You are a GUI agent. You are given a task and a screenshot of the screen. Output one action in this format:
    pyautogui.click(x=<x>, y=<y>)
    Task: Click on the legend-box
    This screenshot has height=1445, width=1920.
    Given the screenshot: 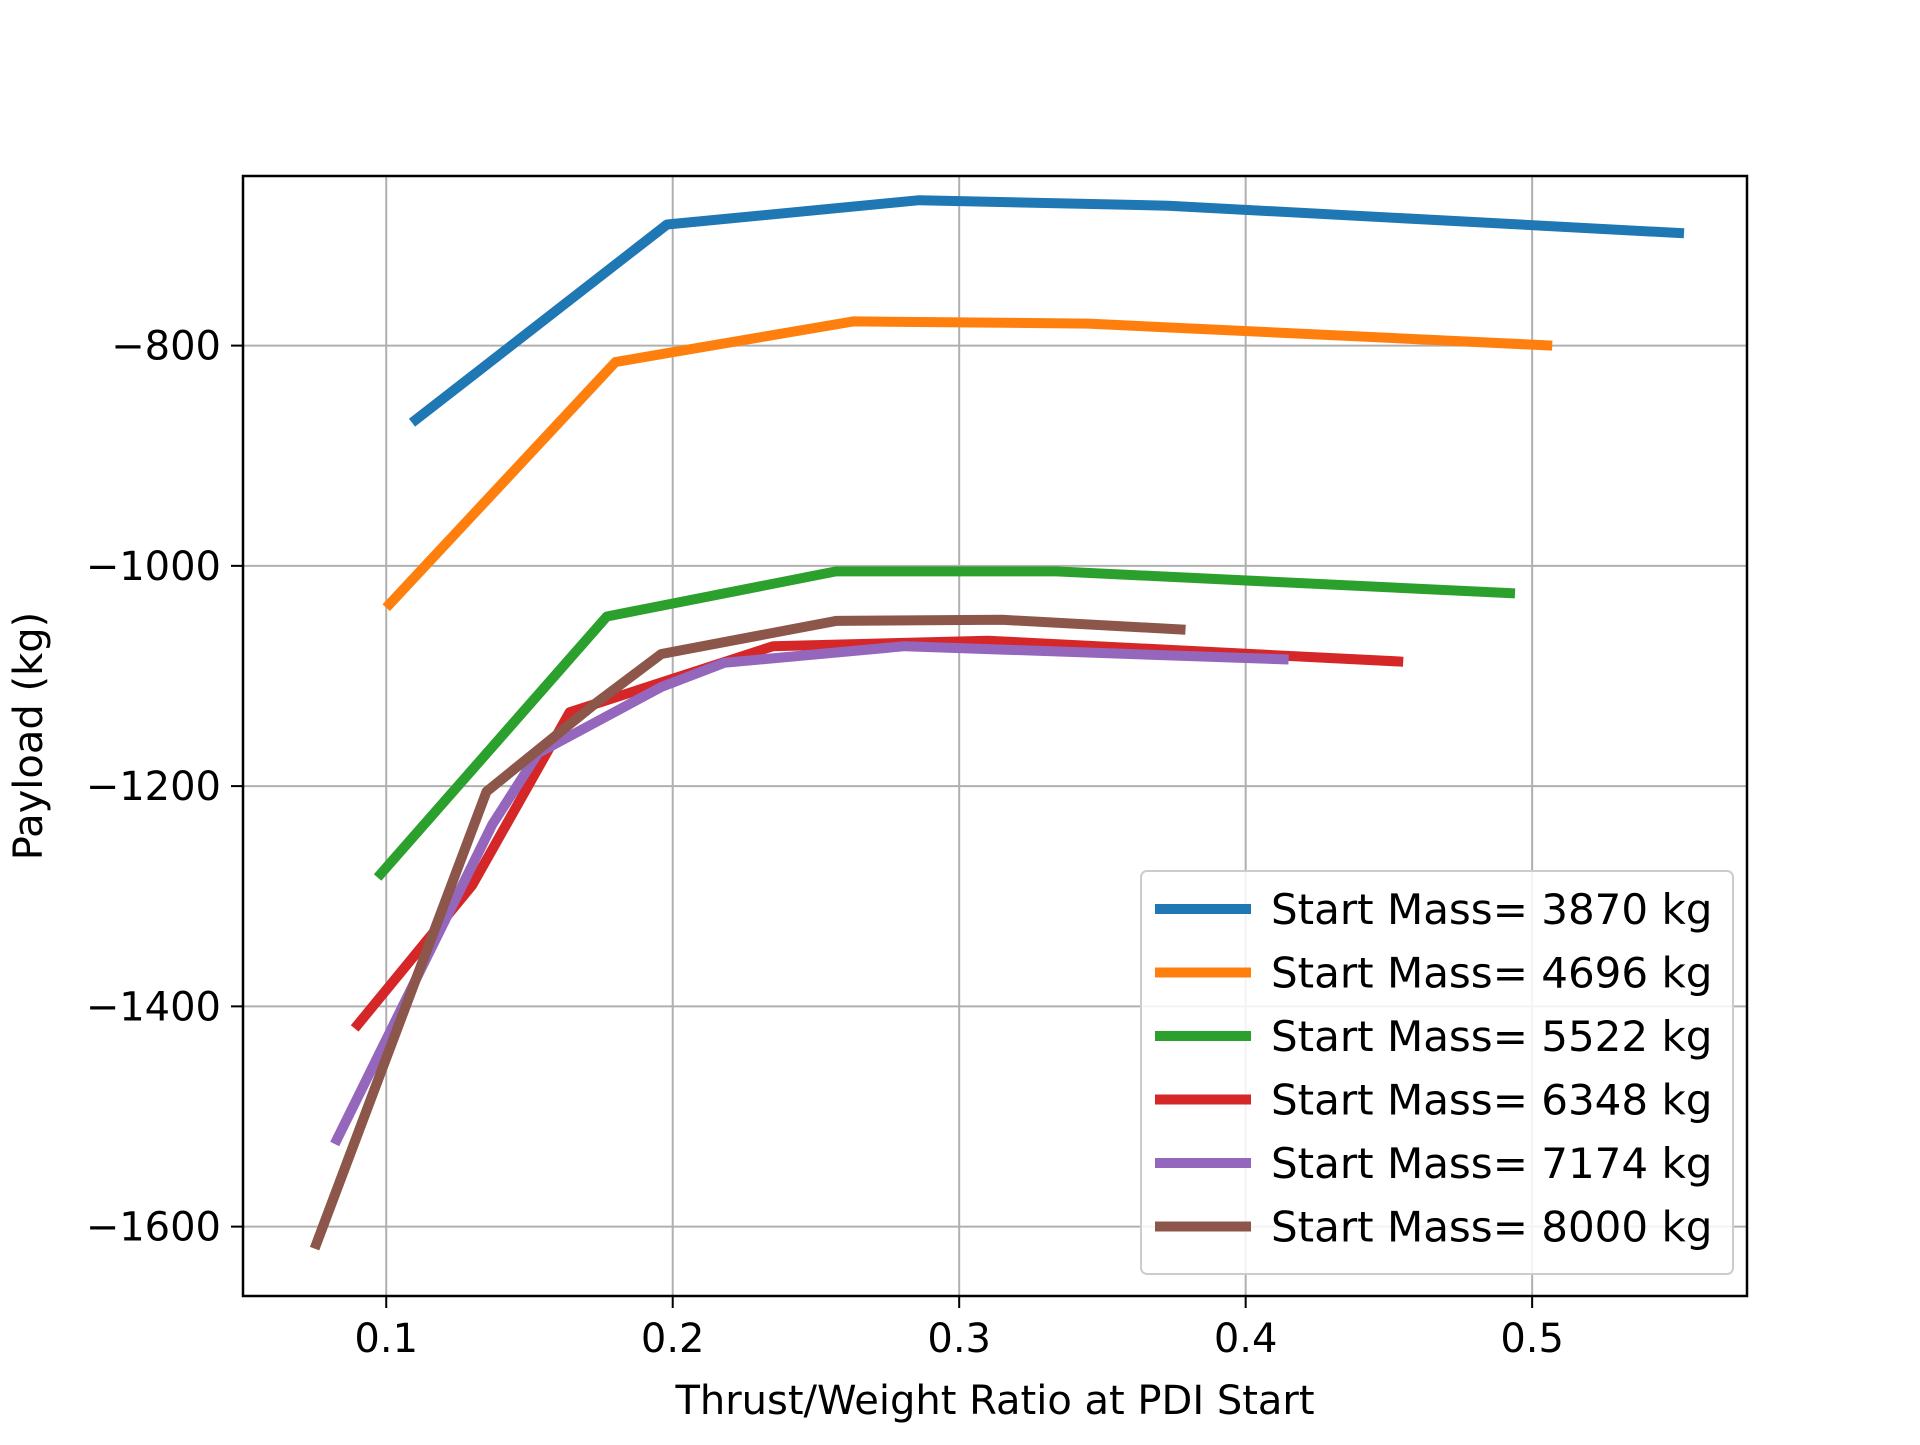 What is the action you would take?
    pyautogui.click(x=1437, y=1072)
    